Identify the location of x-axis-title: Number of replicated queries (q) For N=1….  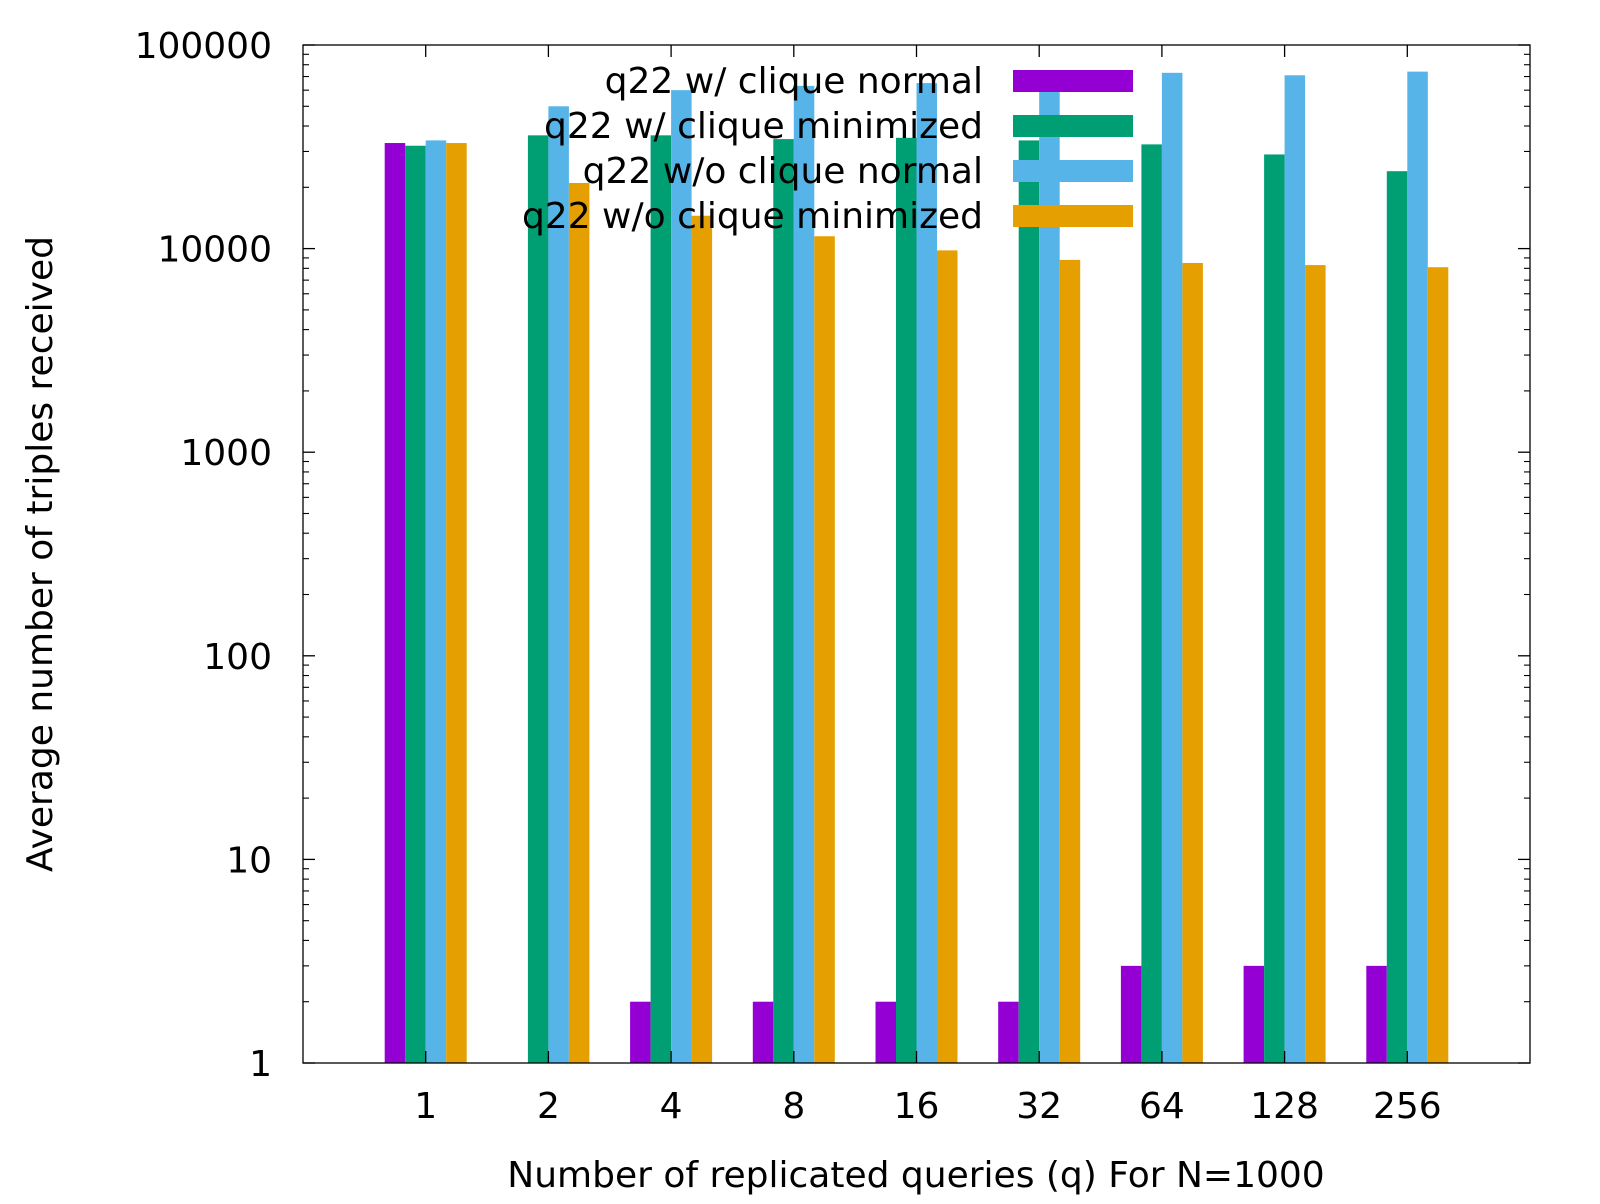
(915, 1175).